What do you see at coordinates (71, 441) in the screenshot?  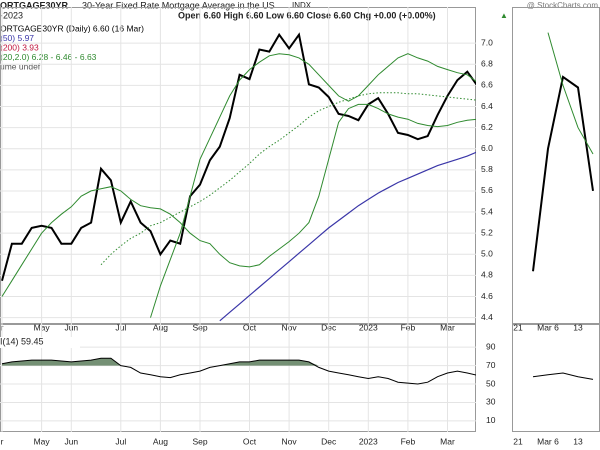 I see `x-tick-label: Jun` at bounding box center [71, 441].